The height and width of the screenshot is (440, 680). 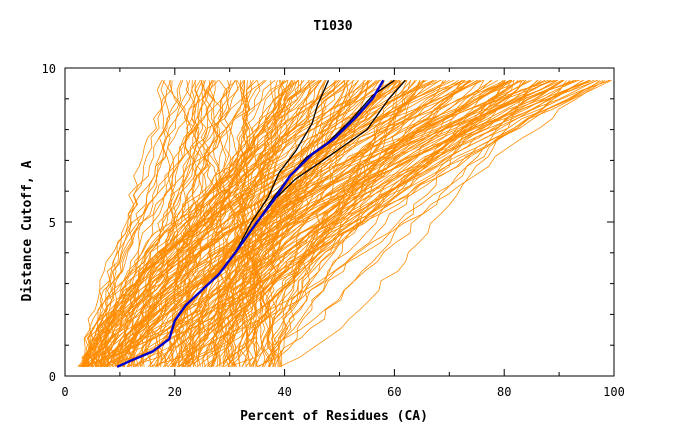 What do you see at coordinates (27, 230) in the screenshot?
I see `y-axis-label: Distance Cutoff, A` at bounding box center [27, 230].